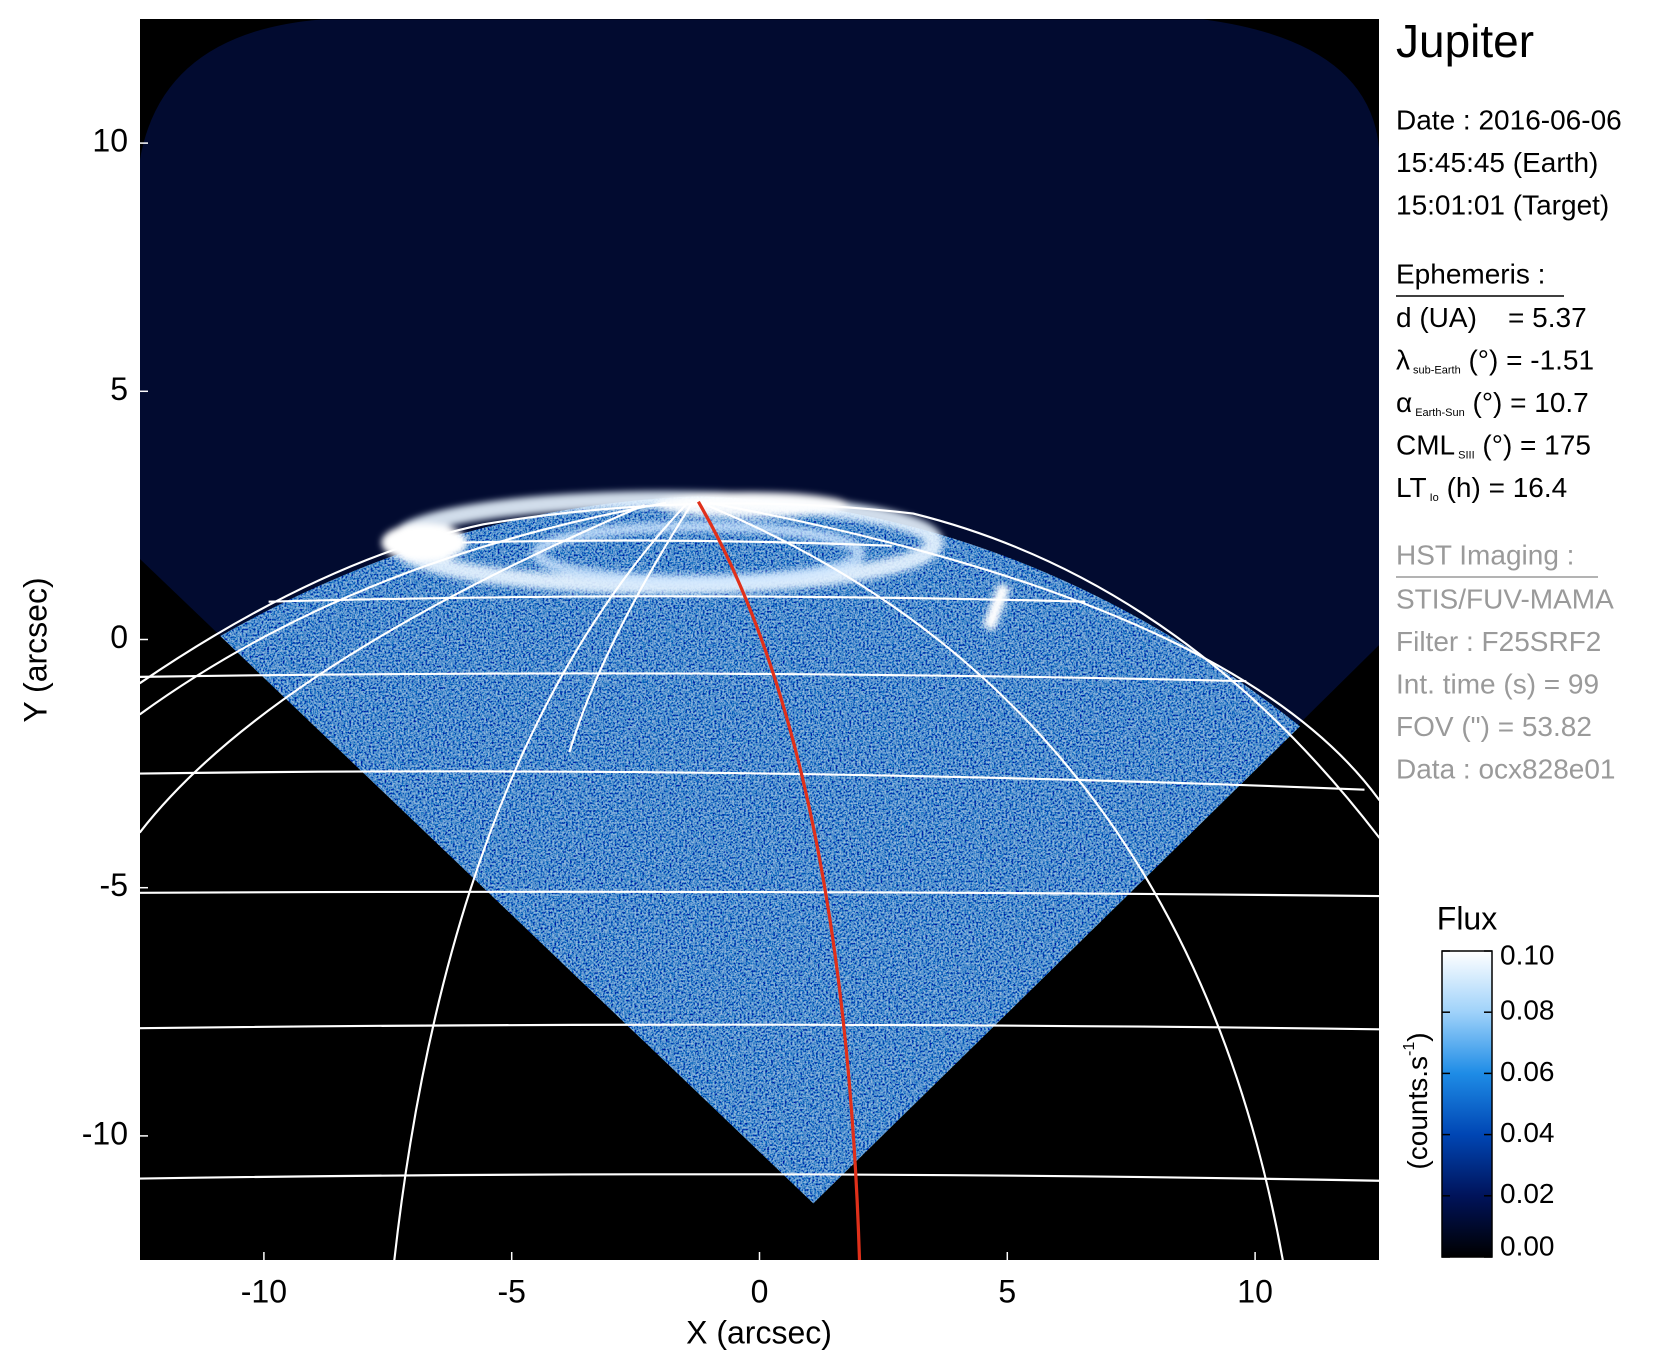 The height and width of the screenshot is (1367, 1676). I want to click on symbol: CML, so click(1425, 445).